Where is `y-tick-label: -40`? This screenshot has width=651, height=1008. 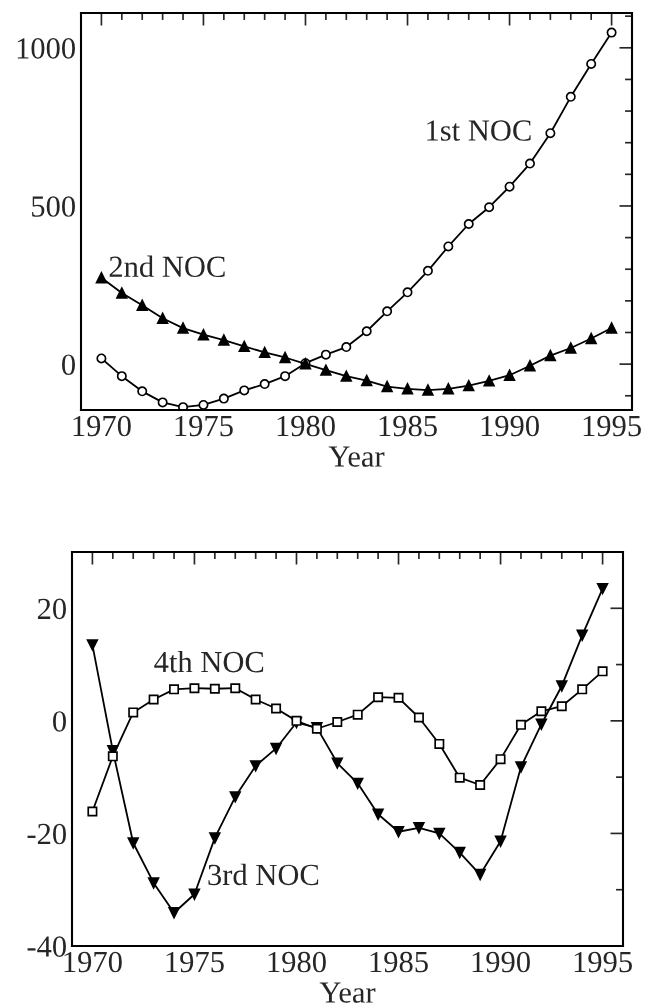
y-tick-label: -40 is located at coordinates (46, 946).